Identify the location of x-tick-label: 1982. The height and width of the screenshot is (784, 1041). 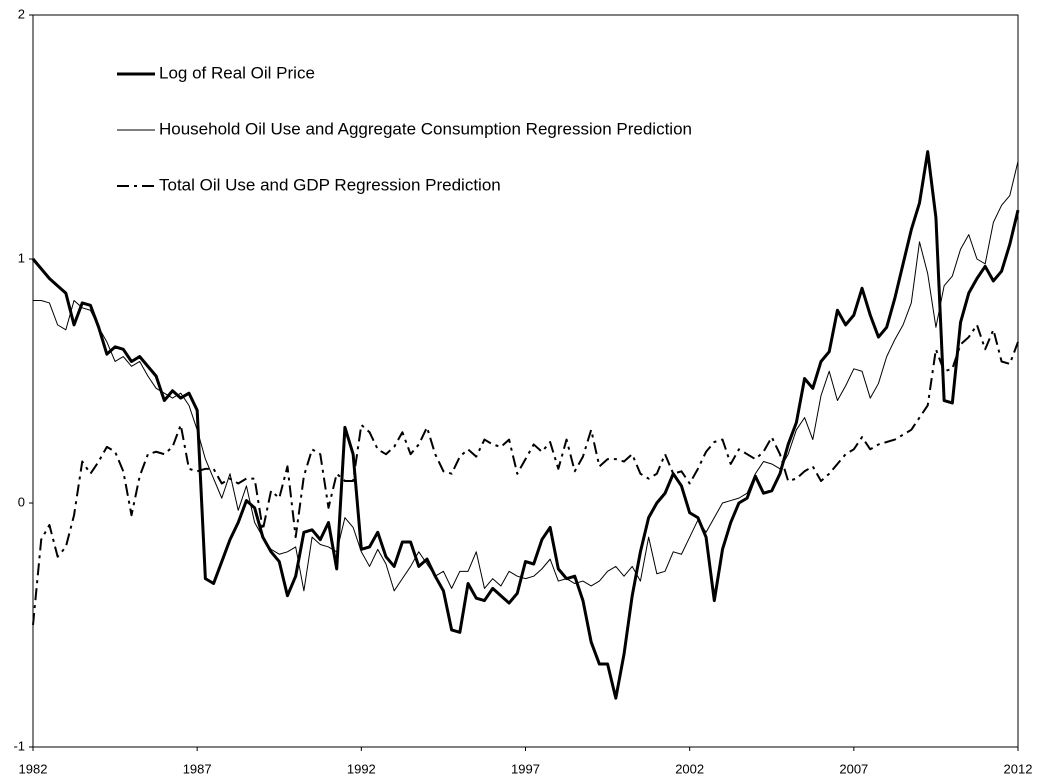
(33, 768).